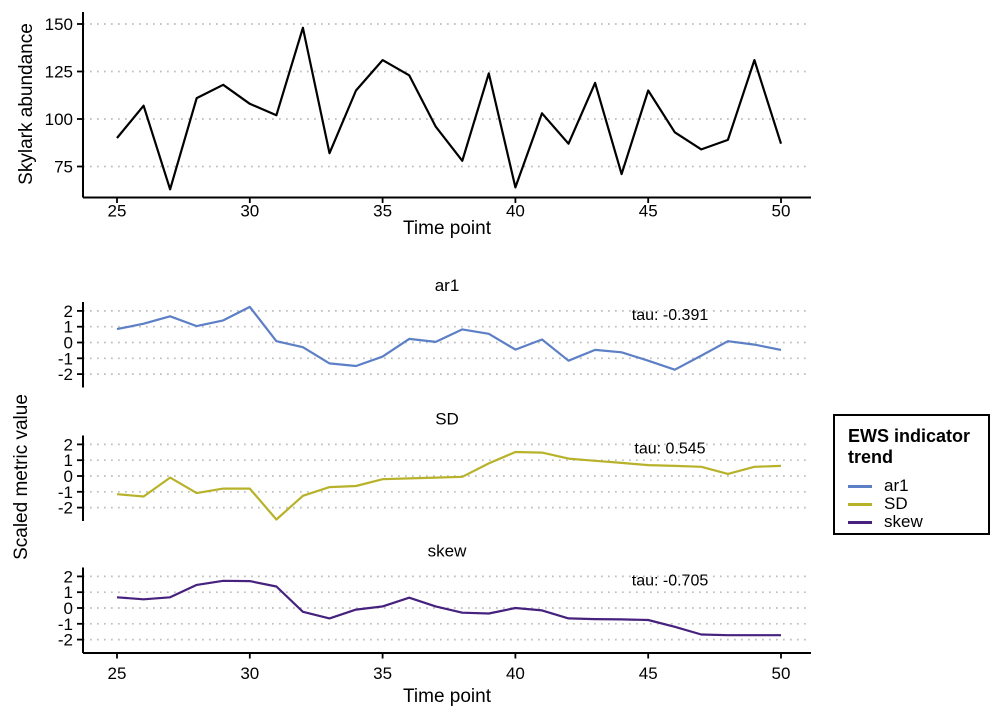 This screenshot has width=1008, height=725. I want to click on legend-items: ar1 SD skew, so click(918, 504).